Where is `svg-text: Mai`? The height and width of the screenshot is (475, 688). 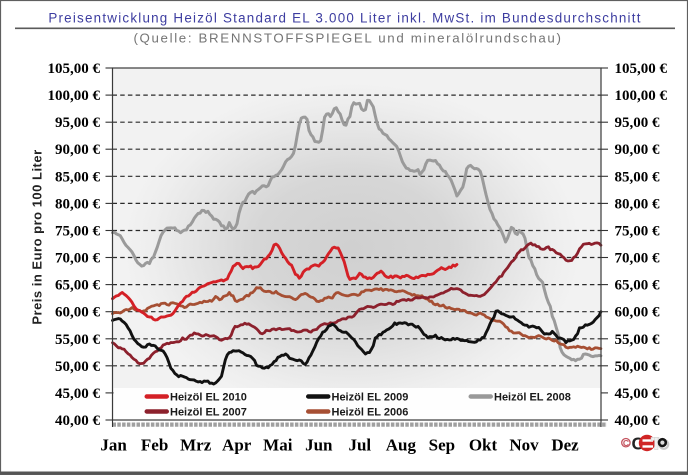 svg-text: Mai is located at coordinates (278, 445).